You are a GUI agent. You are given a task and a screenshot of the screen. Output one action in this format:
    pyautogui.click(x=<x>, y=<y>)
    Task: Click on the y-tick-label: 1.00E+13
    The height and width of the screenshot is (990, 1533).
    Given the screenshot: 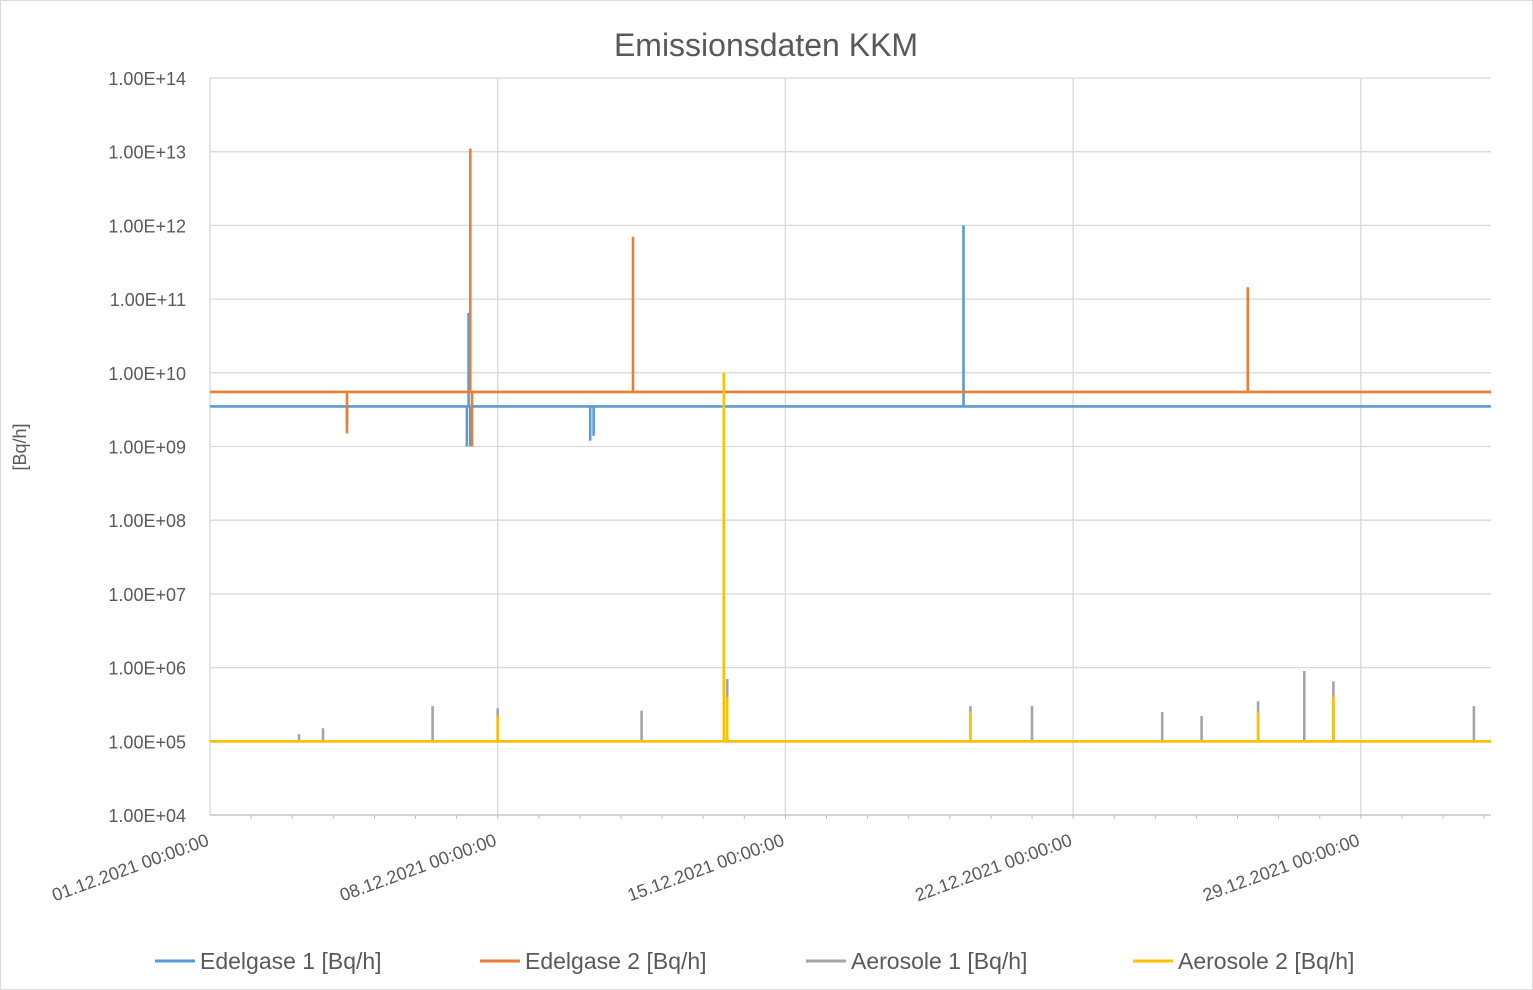 What is the action you would take?
    pyautogui.click(x=147, y=153)
    